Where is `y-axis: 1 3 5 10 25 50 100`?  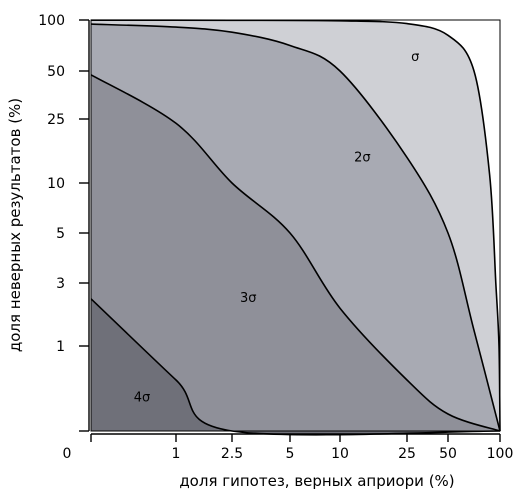
y-axis: 1 3 5 10 25 50 100 is located at coordinates (64, 222).